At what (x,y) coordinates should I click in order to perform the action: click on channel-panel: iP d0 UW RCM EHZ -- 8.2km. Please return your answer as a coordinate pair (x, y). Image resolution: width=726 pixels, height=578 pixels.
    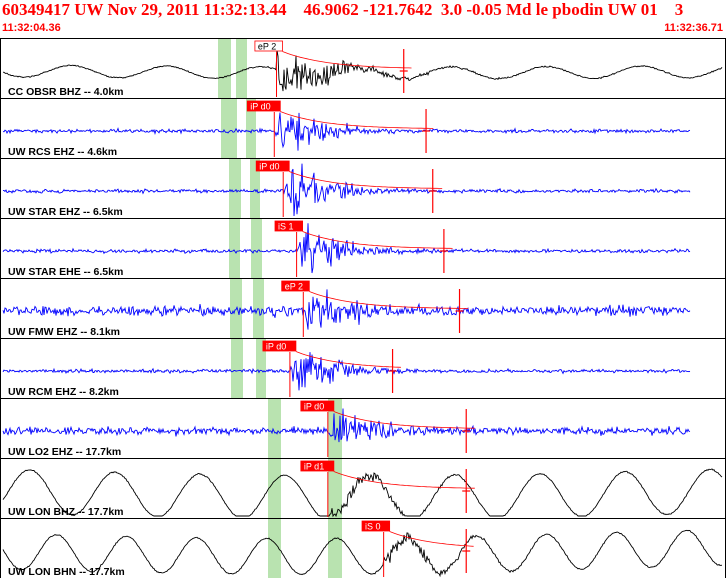
    Looking at the image, I should click on (363, 368).